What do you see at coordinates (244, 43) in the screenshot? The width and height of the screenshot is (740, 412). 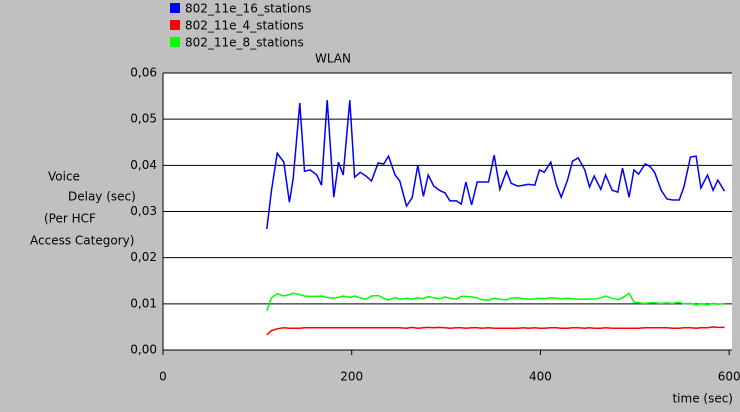 I see `legend-label: 802_11e_8_stations` at bounding box center [244, 43].